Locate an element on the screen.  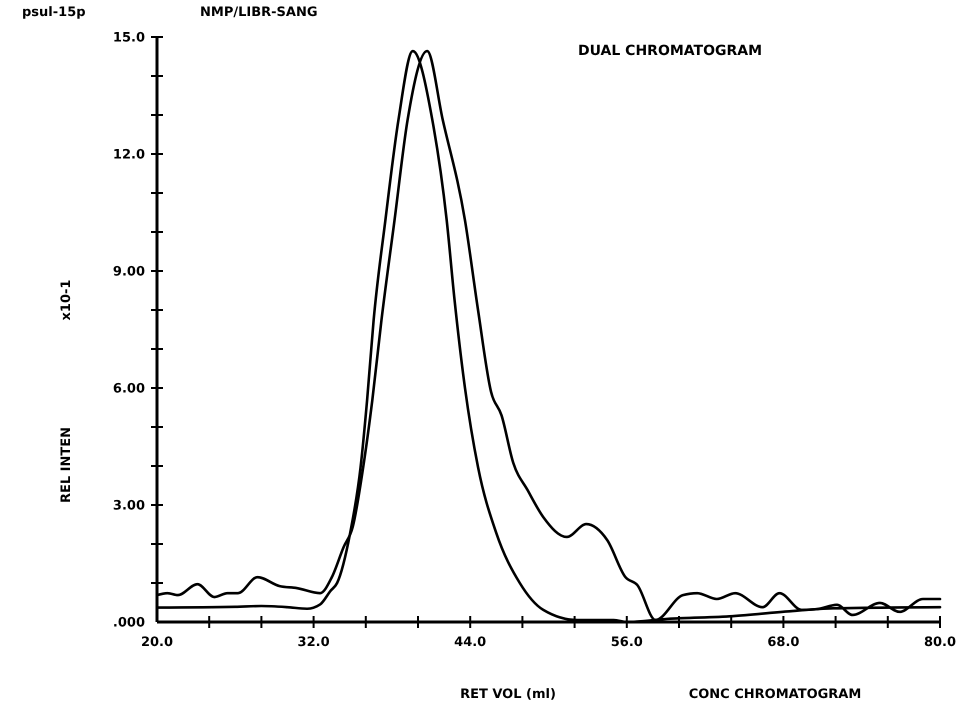
y-tick-label: 6.00 is located at coordinates (128, 389).